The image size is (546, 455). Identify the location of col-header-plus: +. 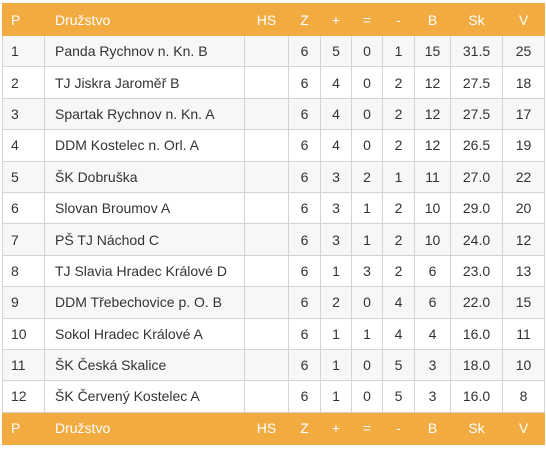
(336, 19).